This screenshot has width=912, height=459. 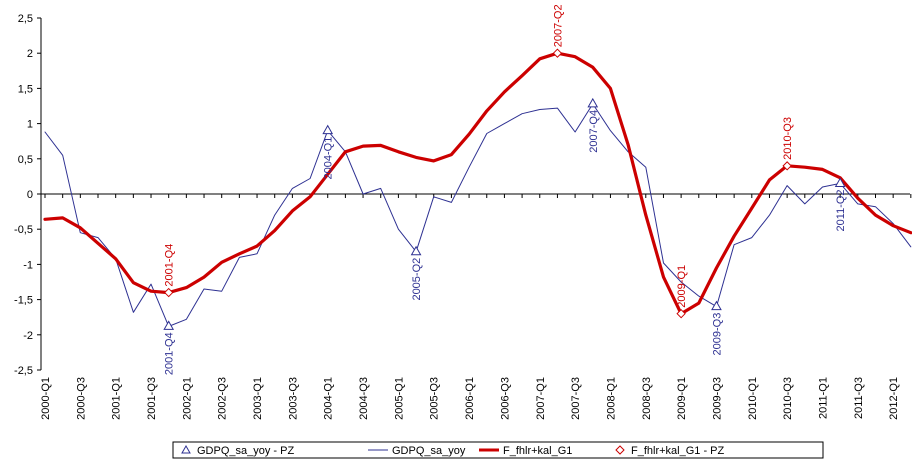 I want to click on y-tick-label: -1, so click(x=28, y=265).